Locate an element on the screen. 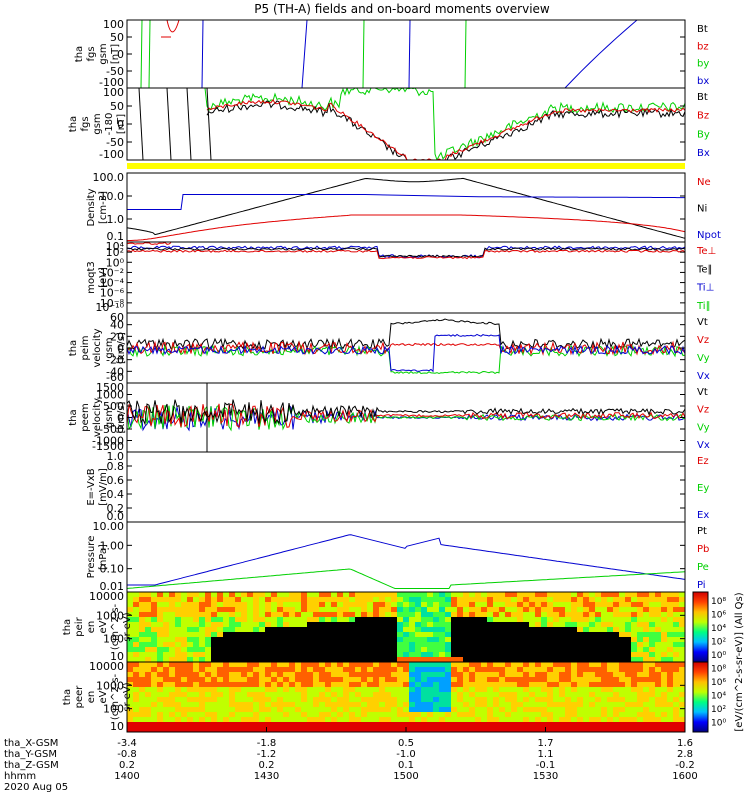 The height and width of the screenshot is (800, 750). fgs-quality-bar is located at coordinates (406, 166).